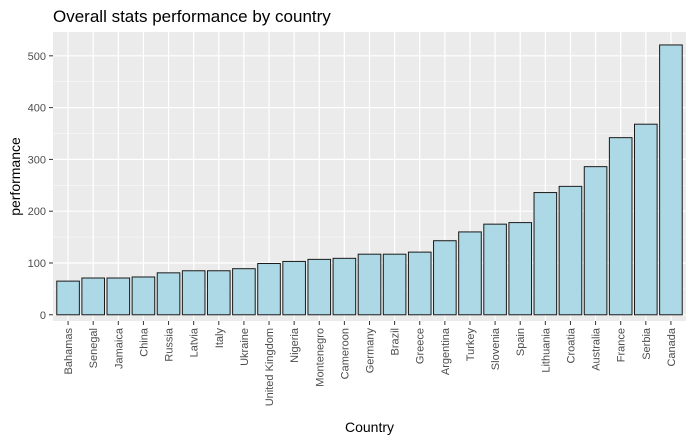 Image resolution: width=693 pixels, height=447 pixels. I want to click on bar-italy, so click(218, 293).